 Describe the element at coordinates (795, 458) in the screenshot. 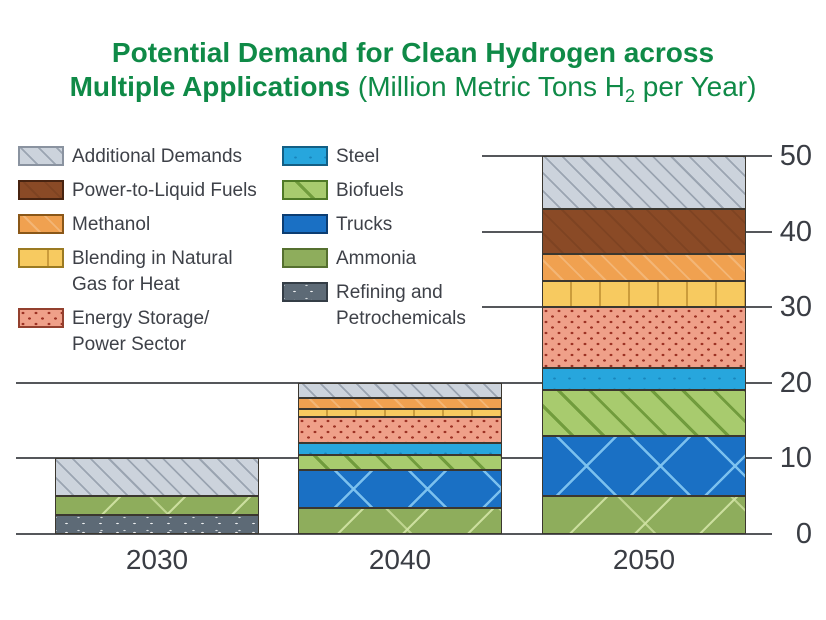

I see `y-axis-label-10: 10` at that location.